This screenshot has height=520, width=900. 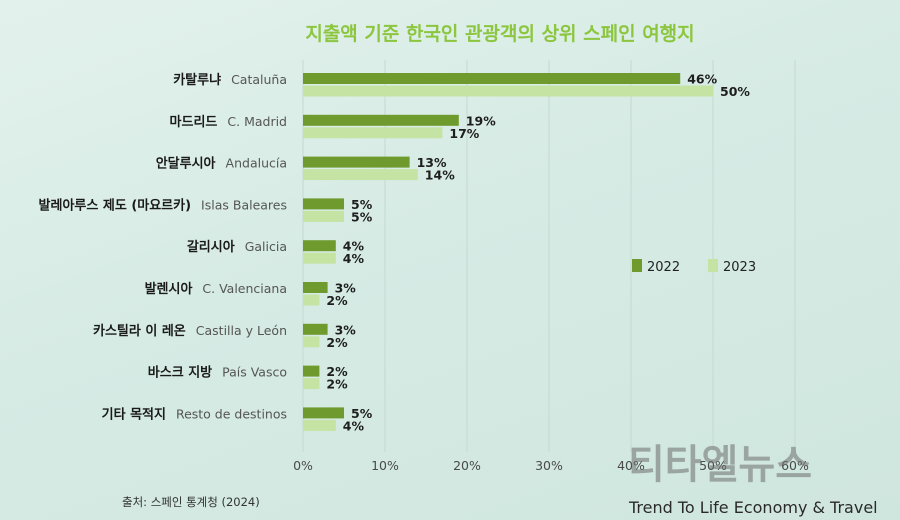 What do you see at coordinates (244, 204) in the screenshot?
I see `category-label-es: Islas Baleares` at bounding box center [244, 204].